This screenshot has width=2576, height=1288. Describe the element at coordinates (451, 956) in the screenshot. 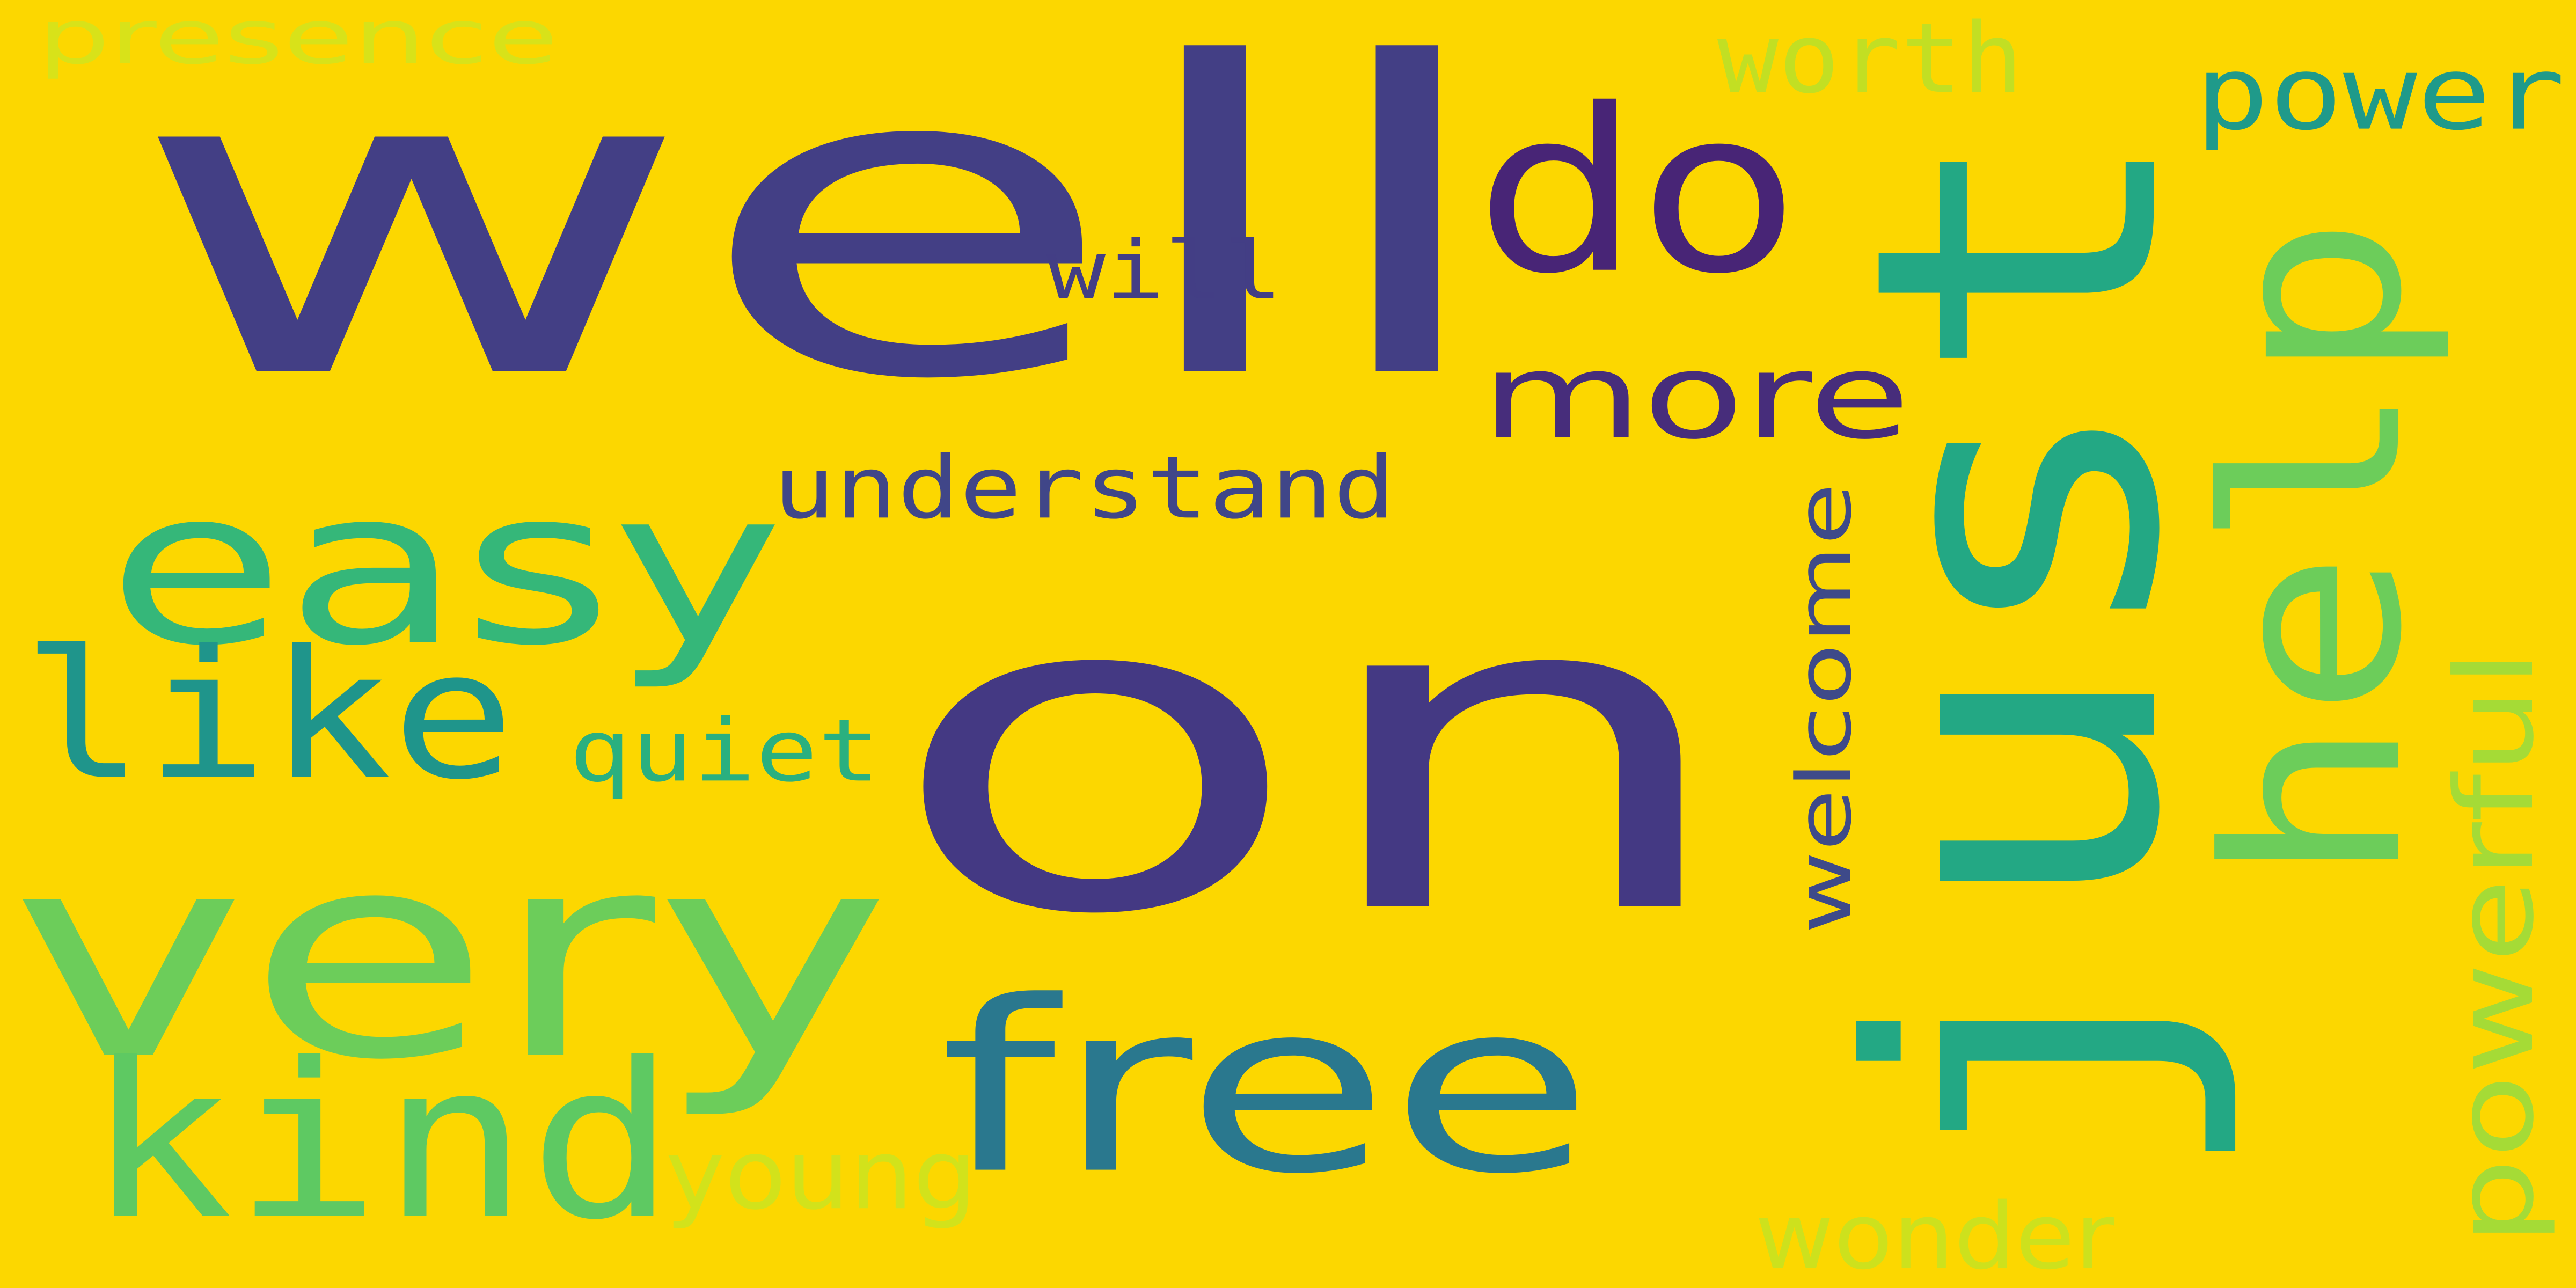

I see `word-very: very` at that location.